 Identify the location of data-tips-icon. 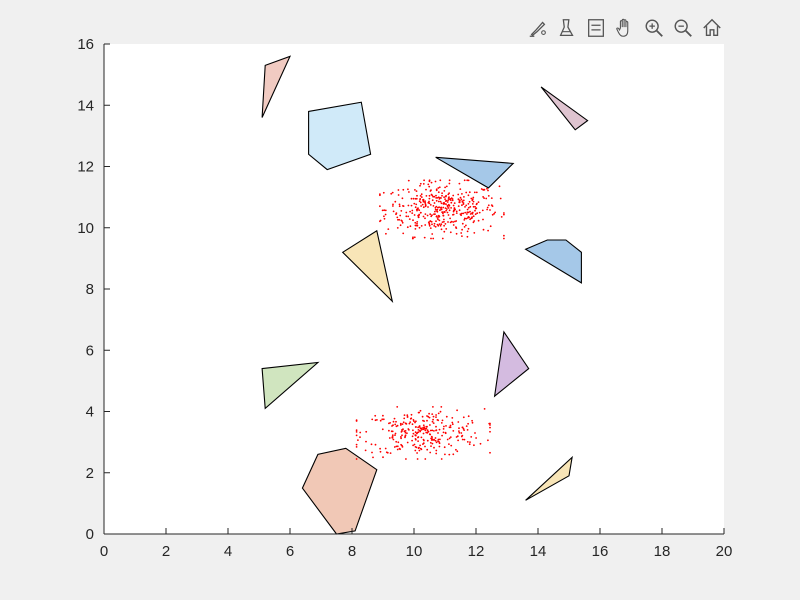
(566, 27).